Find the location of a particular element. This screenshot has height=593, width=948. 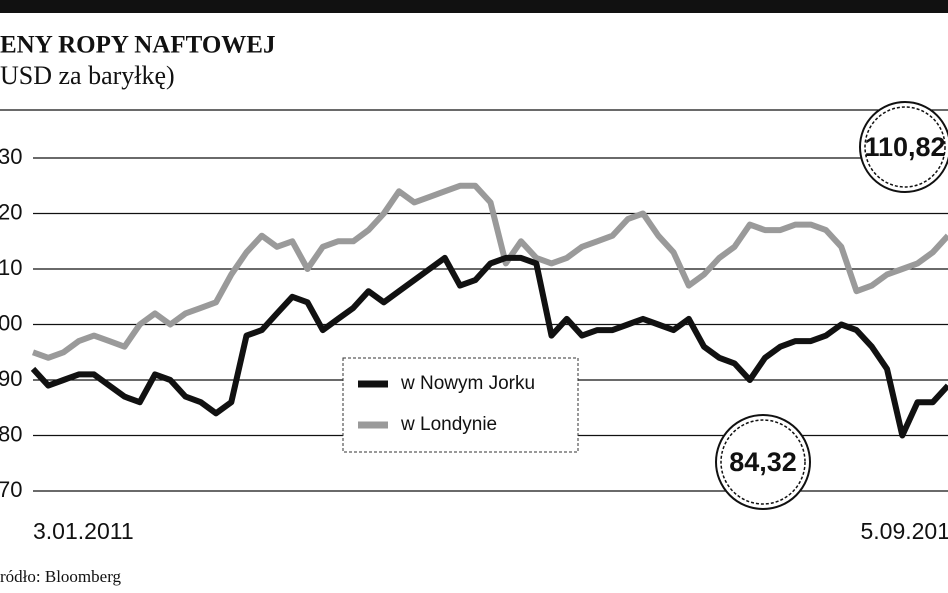

source: ródło: Bloomberg is located at coordinates (61, 576).